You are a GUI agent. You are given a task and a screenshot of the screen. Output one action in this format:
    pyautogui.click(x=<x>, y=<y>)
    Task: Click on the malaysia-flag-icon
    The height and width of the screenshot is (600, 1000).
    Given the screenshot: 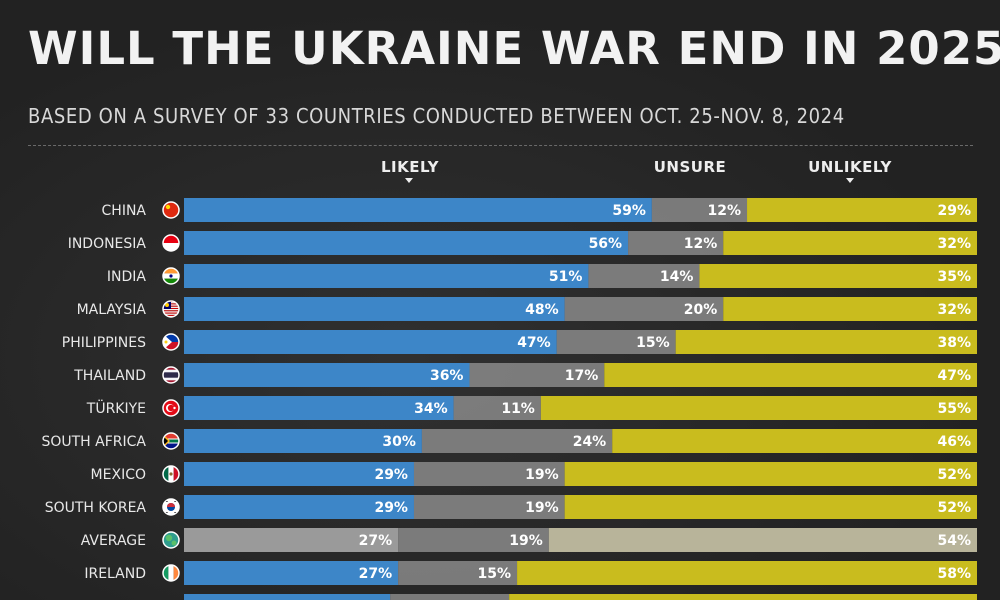 What is the action you would take?
    pyautogui.click(x=171, y=309)
    